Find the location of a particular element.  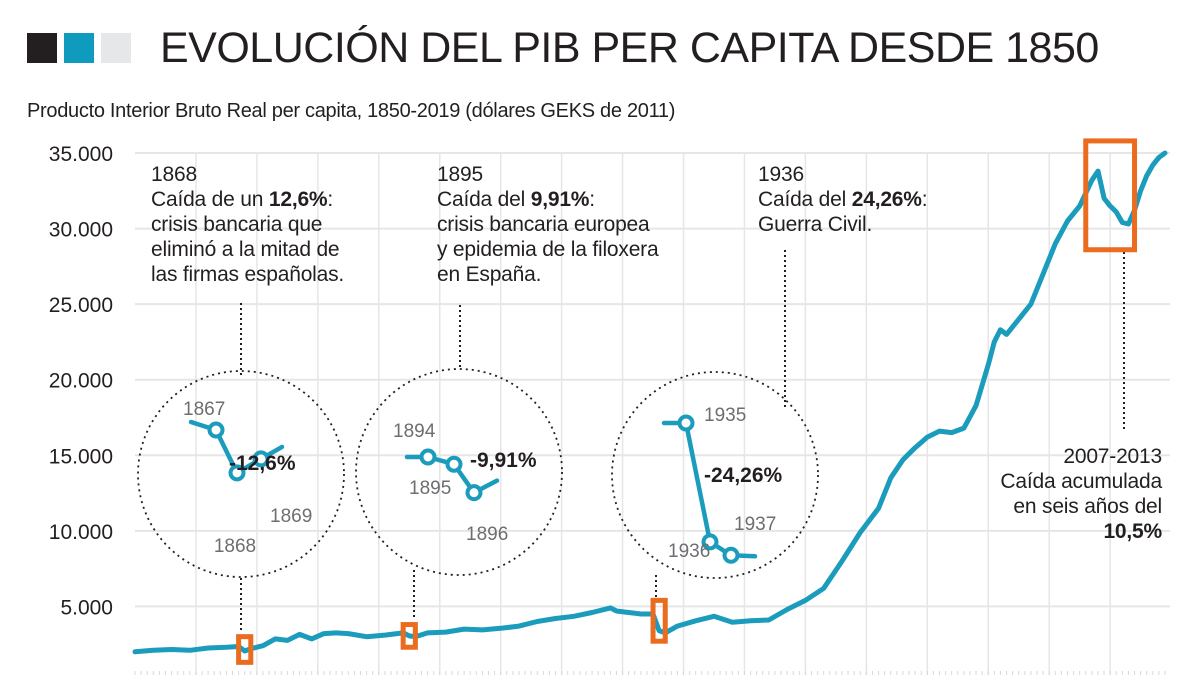

inset-year-label: 1936 is located at coordinates (689, 551).